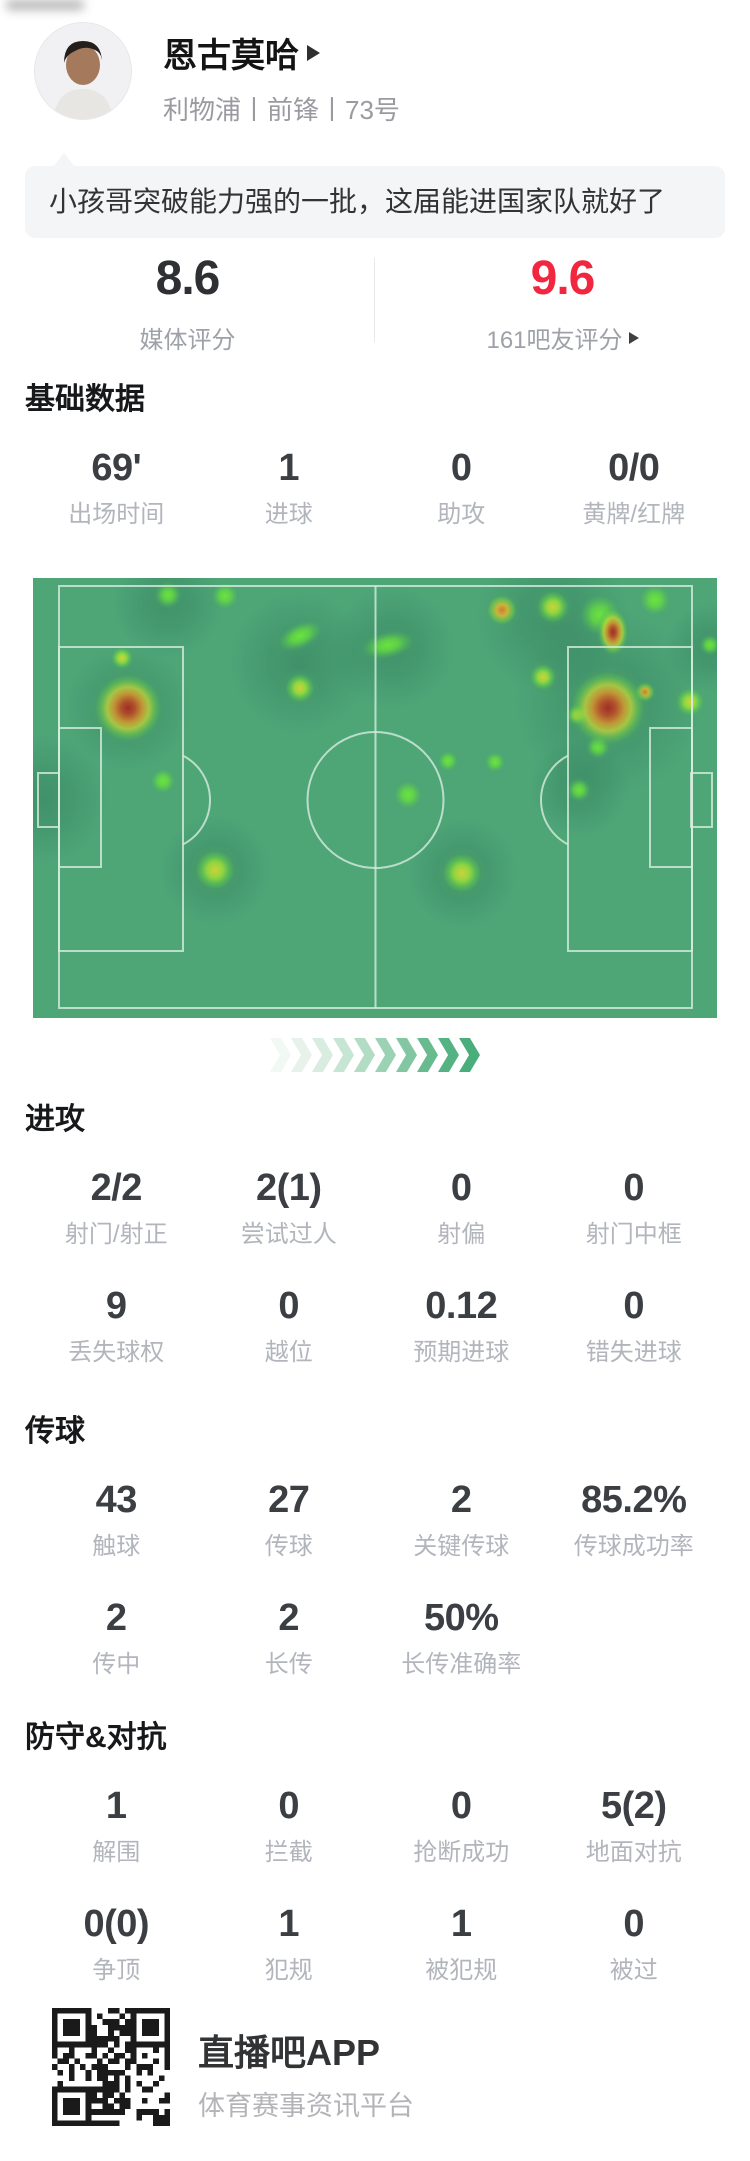  What do you see at coordinates (116, 1207) in the screenshot?
I see `stat-shots: 2/2 射门/射正` at bounding box center [116, 1207].